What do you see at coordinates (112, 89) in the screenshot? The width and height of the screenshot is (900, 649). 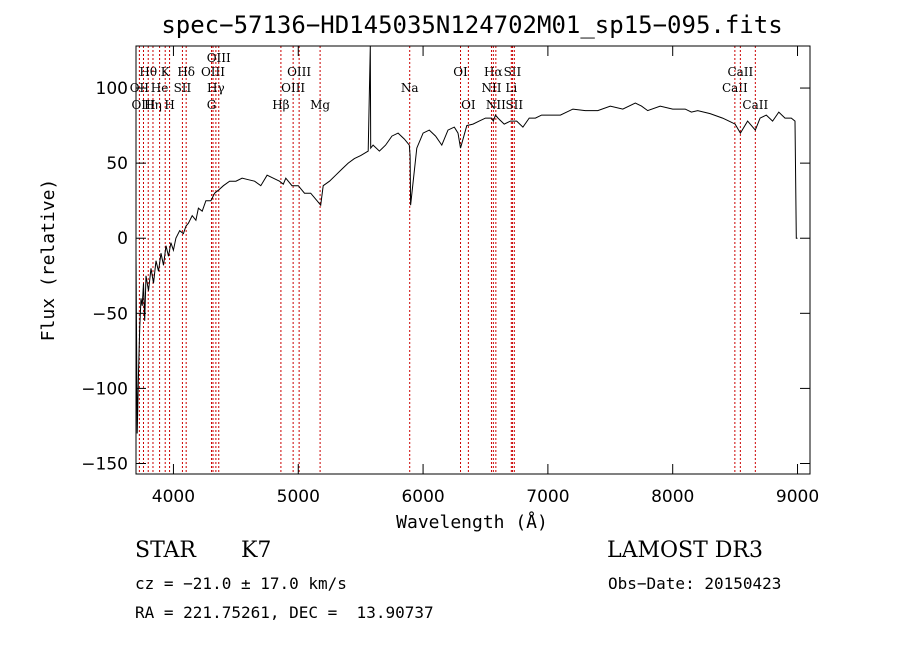 I see `y-tick-label: 100` at bounding box center [112, 89].